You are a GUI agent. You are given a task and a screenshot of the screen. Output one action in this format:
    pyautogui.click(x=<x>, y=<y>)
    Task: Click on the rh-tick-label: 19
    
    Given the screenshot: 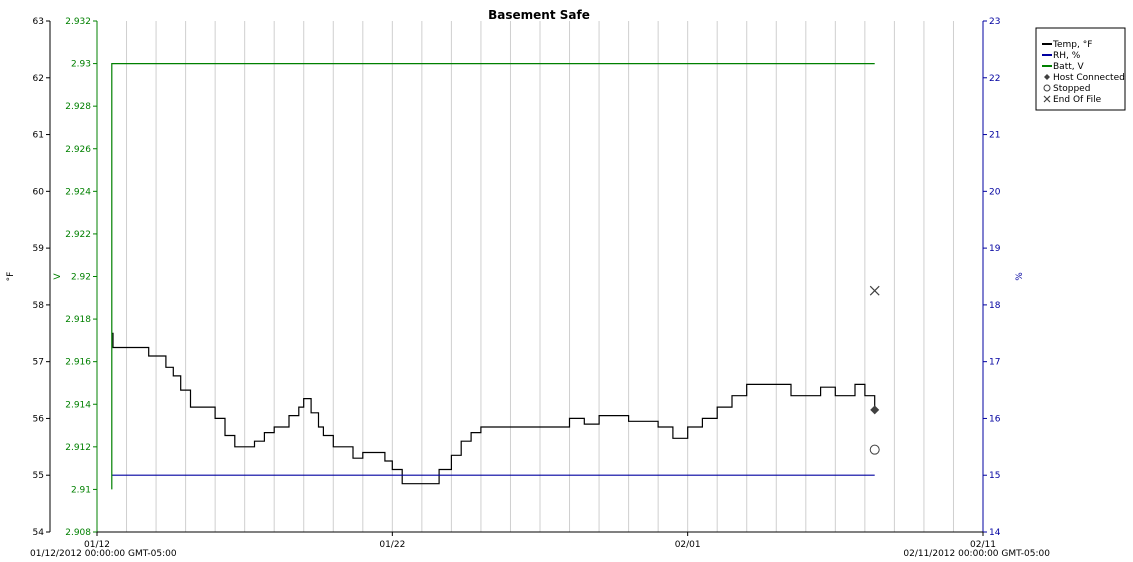 What is the action you would take?
    pyautogui.click(x=995, y=249)
    